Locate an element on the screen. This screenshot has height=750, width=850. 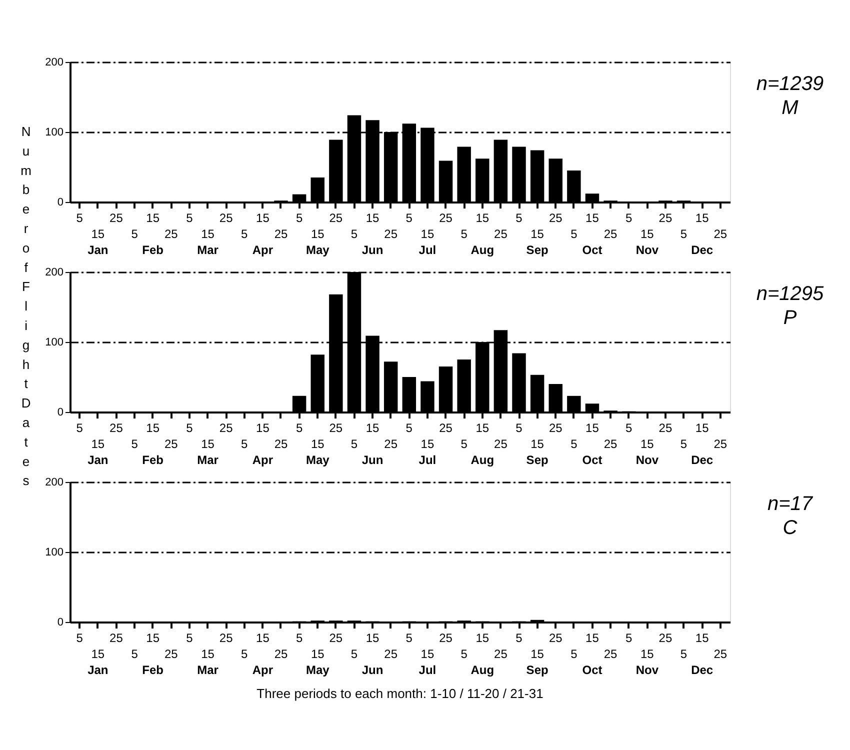
text: M is located at coordinates (790, 108).